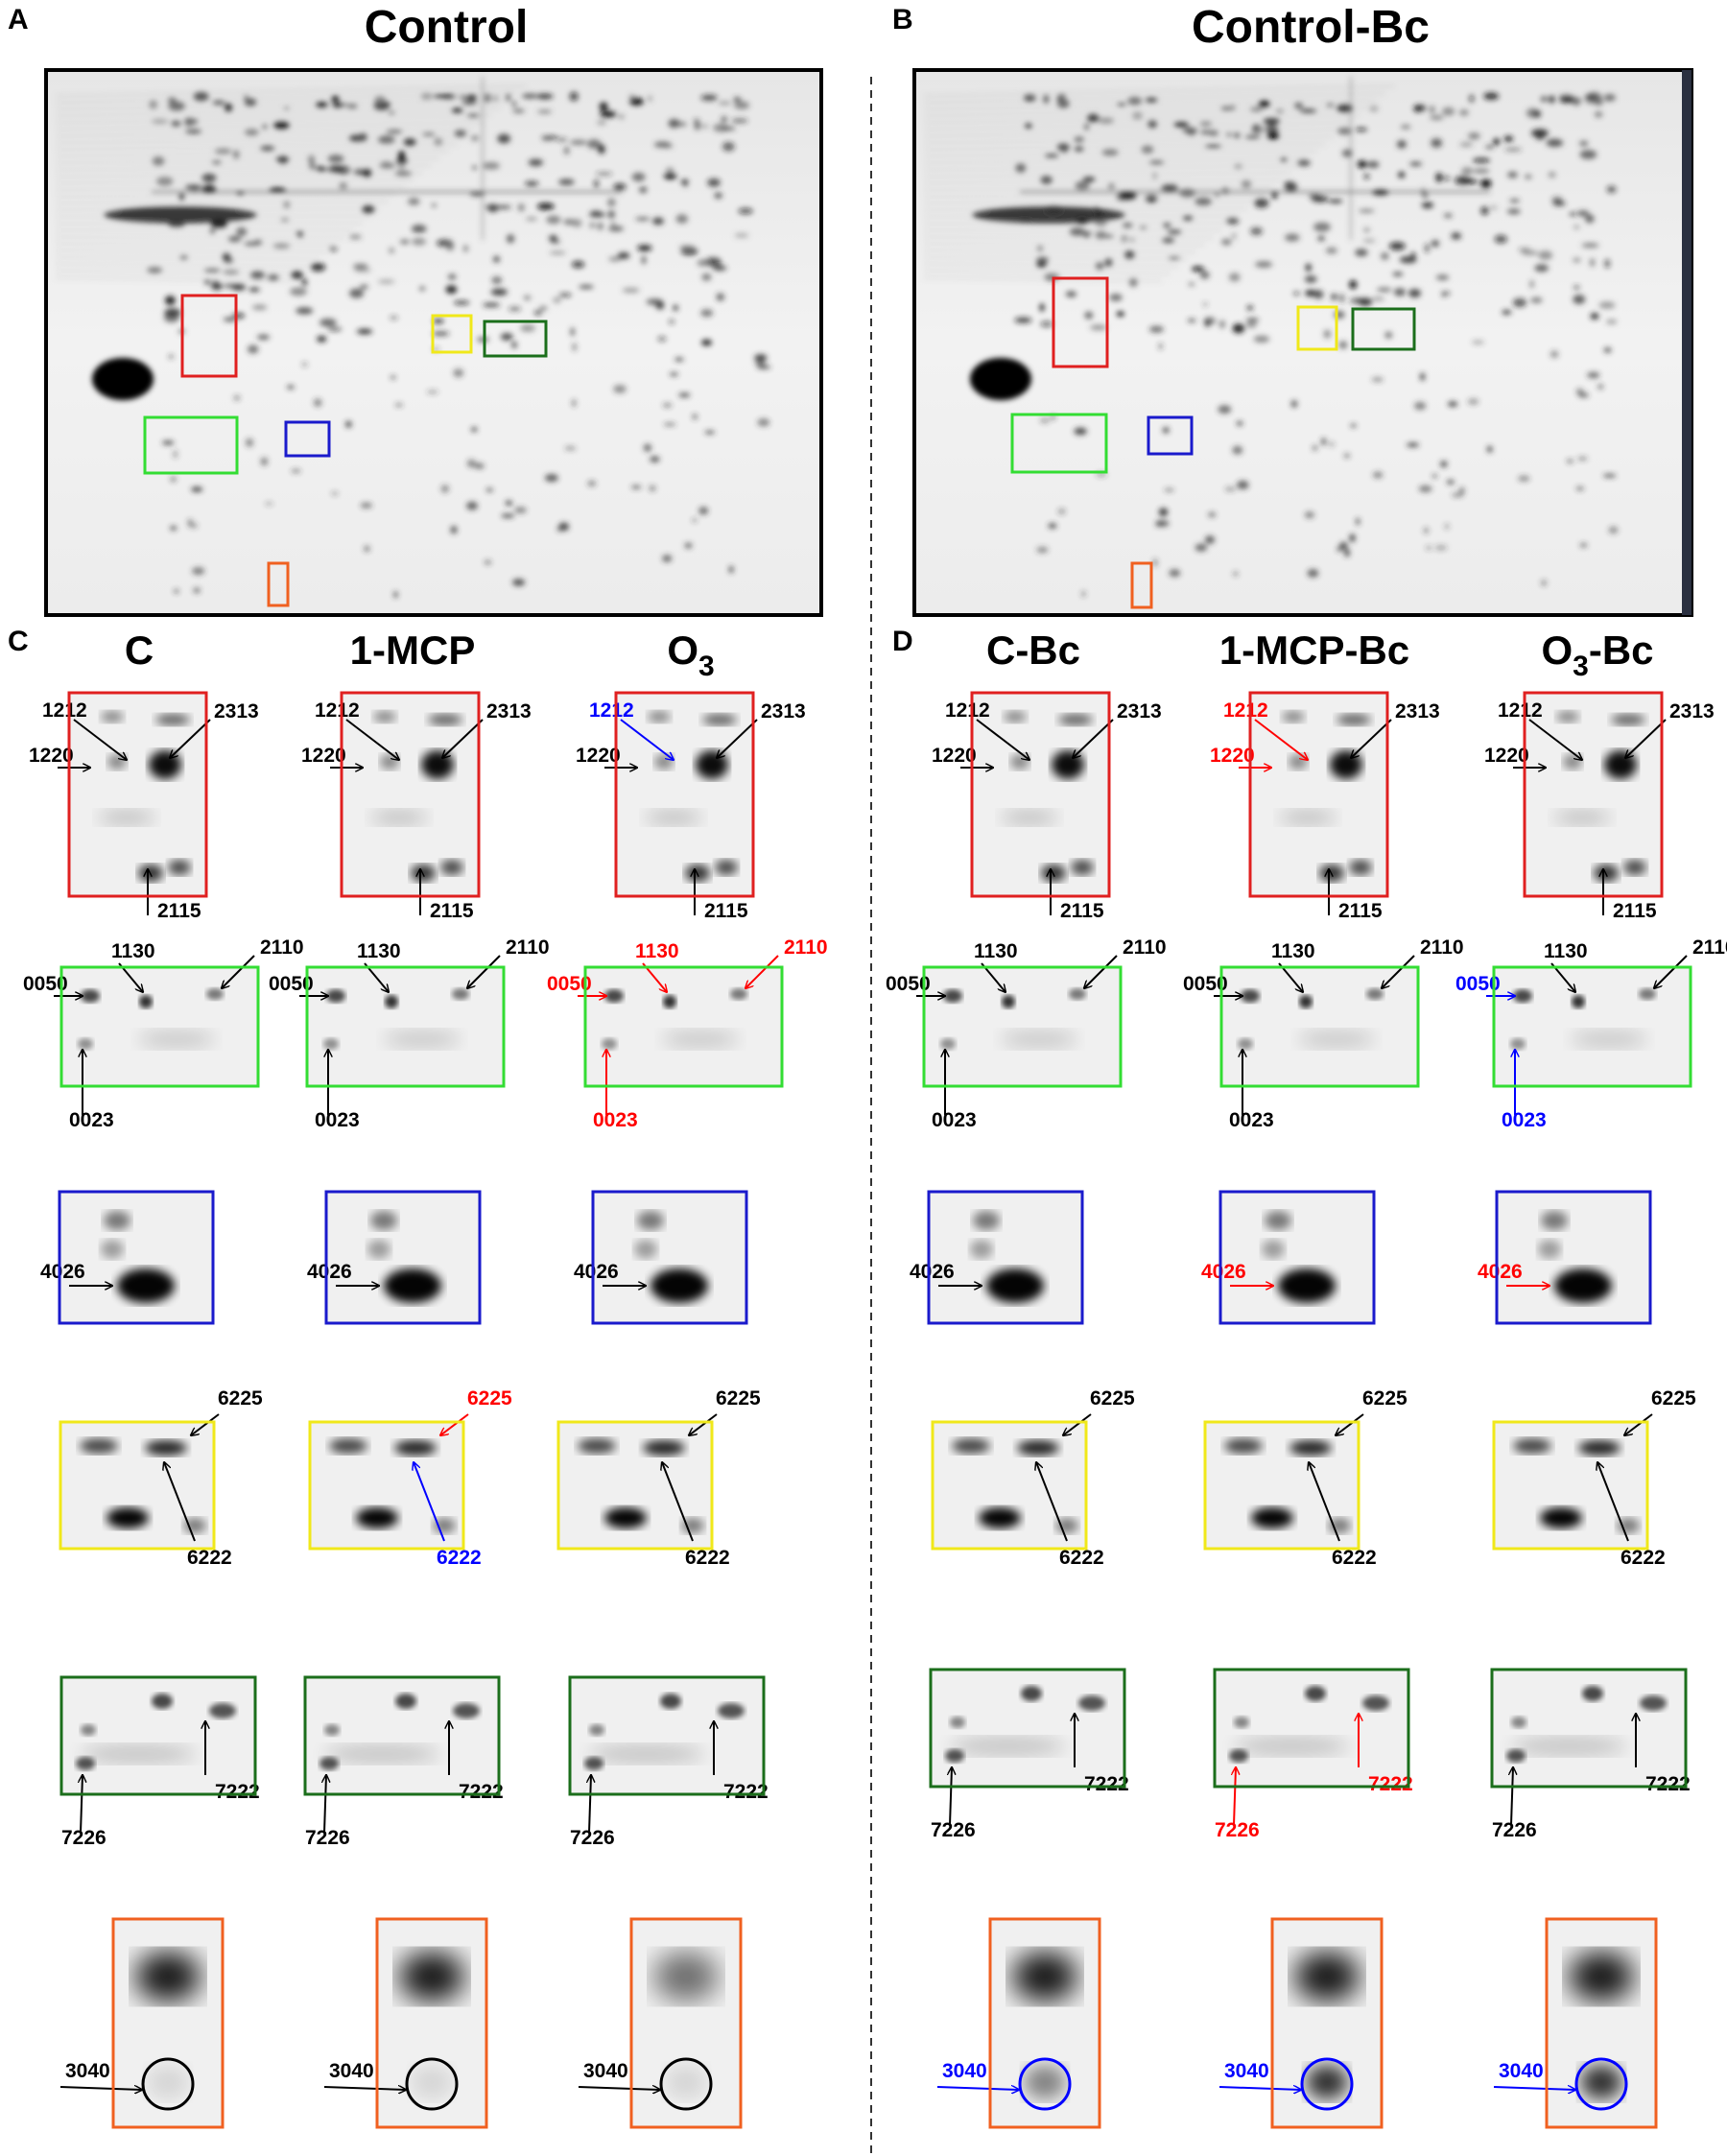 This screenshot has height=2156, width=1727. Describe the element at coordinates (889, 655) in the screenshot. I see `column-titles: C 1-MCP O3 C-Bc 1-MCP-Bc O3-Bc` at that location.